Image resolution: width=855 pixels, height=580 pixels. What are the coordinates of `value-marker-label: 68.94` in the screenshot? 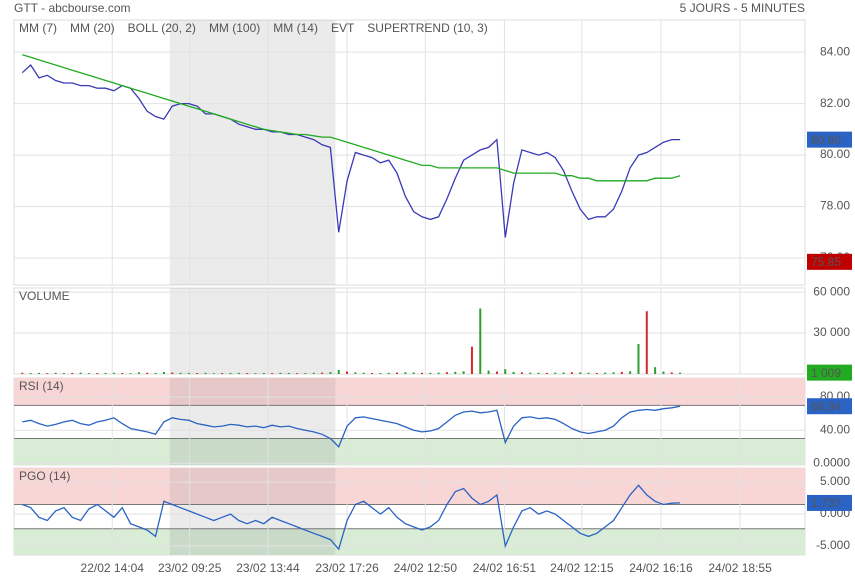 It's located at (826, 406).